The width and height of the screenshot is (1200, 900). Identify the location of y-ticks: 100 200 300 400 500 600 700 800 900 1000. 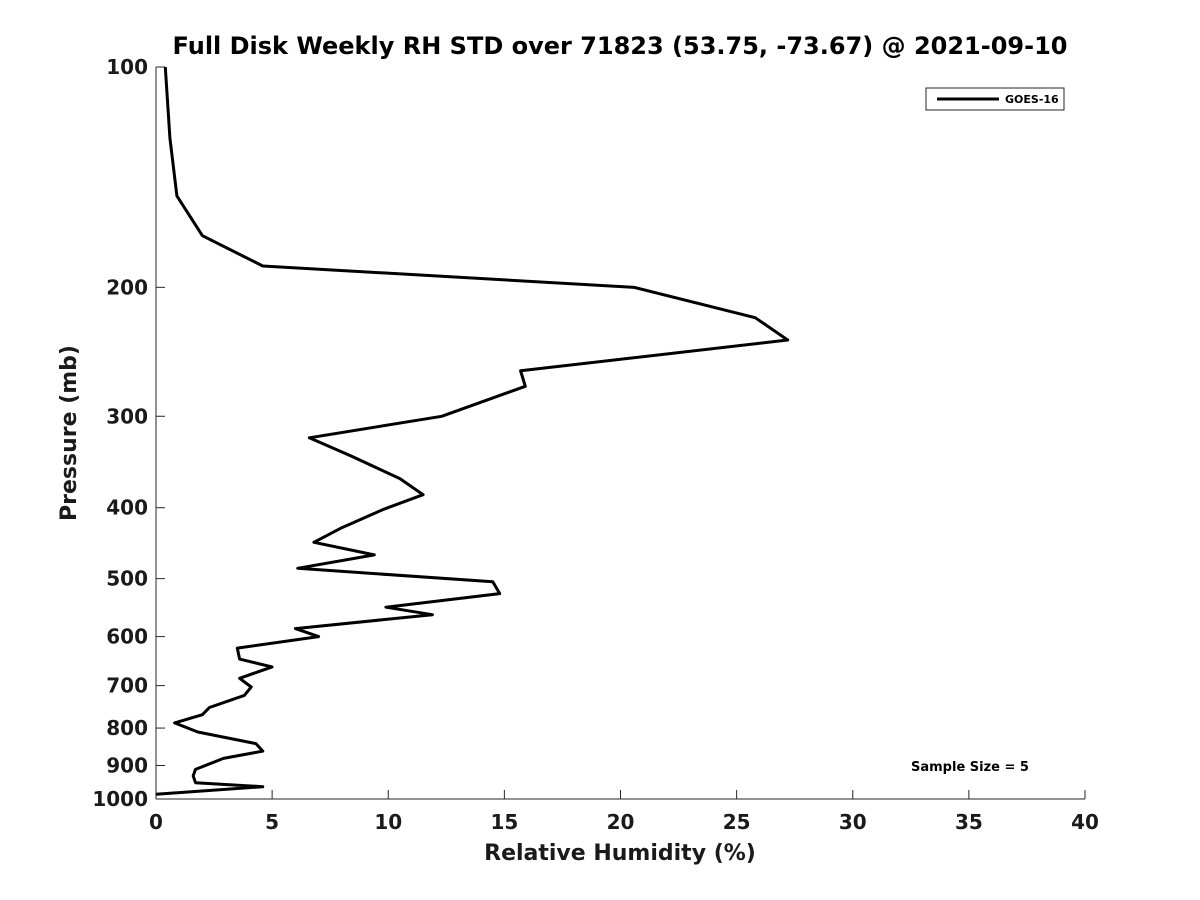
(128, 433).